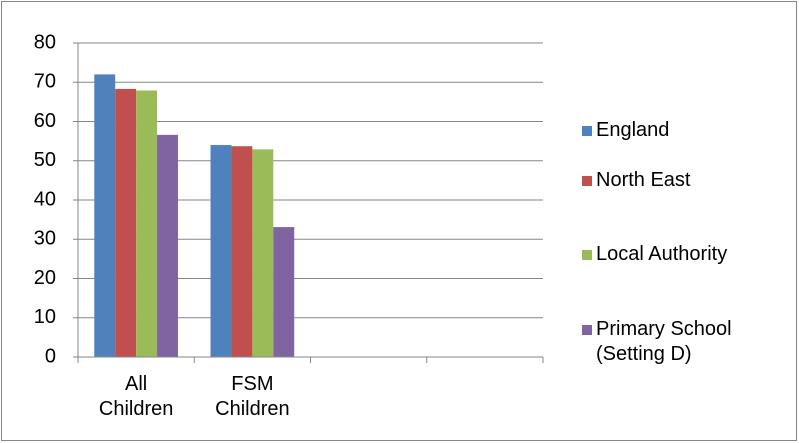 This screenshot has width=799, height=443. What do you see at coordinates (45, 42) in the screenshot?
I see `y-tick-label: 80` at bounding box center [45, 42].